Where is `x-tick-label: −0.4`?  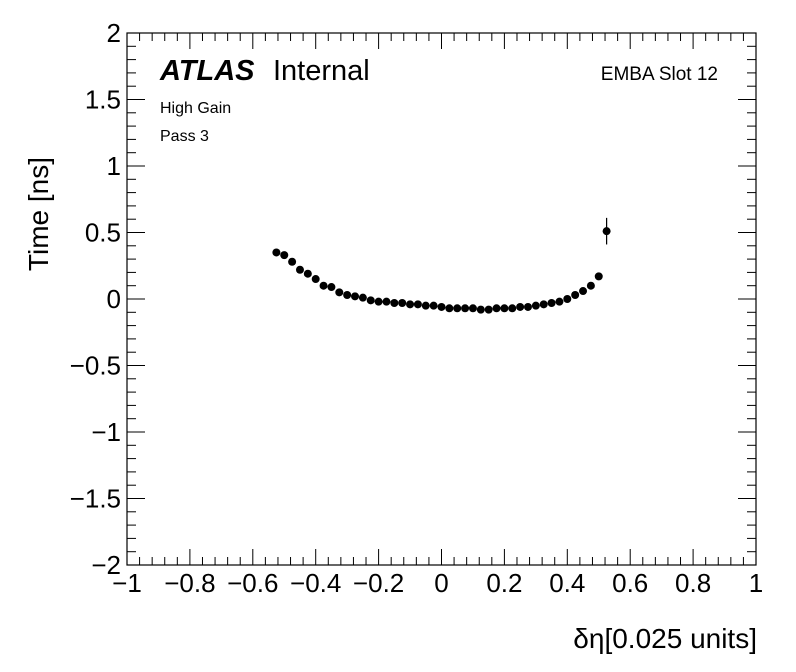
x-tick-label: −0.4 is located at coordinates (315, 583).